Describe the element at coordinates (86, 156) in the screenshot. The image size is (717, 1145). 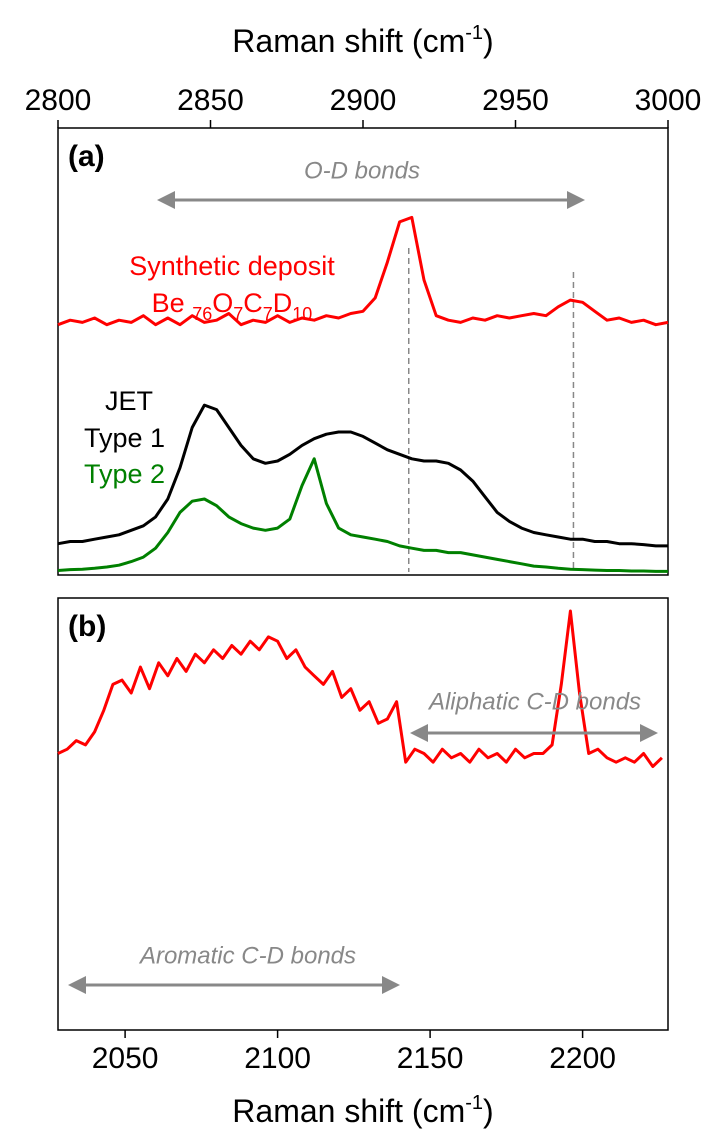
I see `panel-label: (a)` at that location.